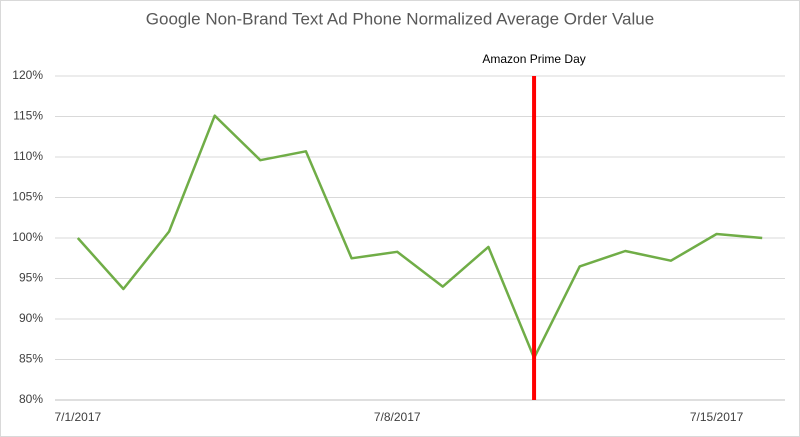  What do you see at coordinates (77, 417) in the screenshot?
I see `x-tick-label: 7/1/2017` at bounding box center [77, 417].